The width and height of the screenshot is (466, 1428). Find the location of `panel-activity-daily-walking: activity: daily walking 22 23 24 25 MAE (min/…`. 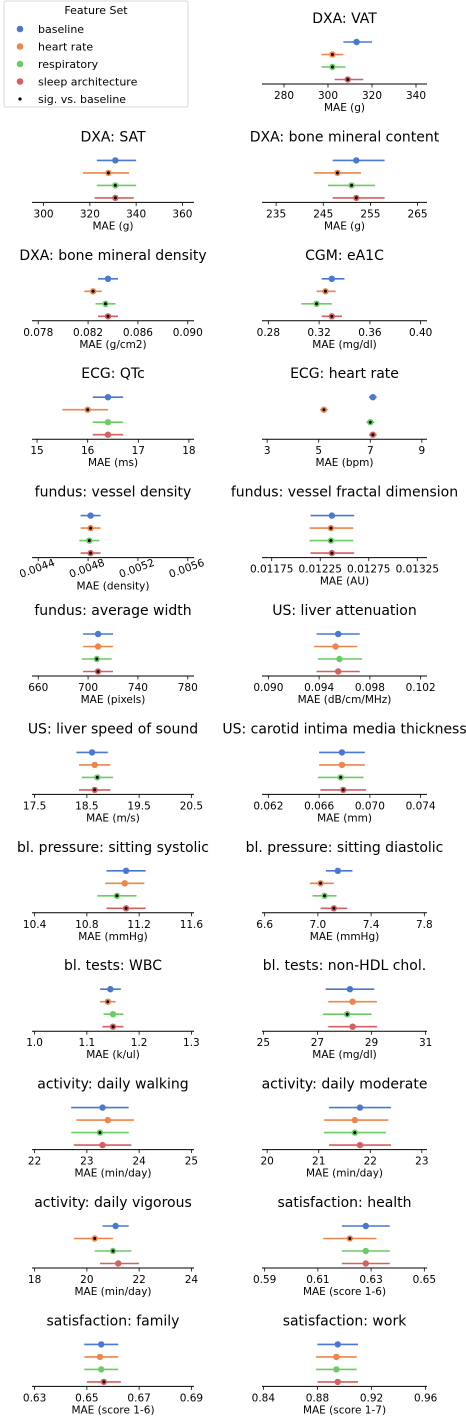

panel-activity-daily-walking: activity: daily walking 22 23 24 25 MAE (min/… is located at coordinates (113, 1128).